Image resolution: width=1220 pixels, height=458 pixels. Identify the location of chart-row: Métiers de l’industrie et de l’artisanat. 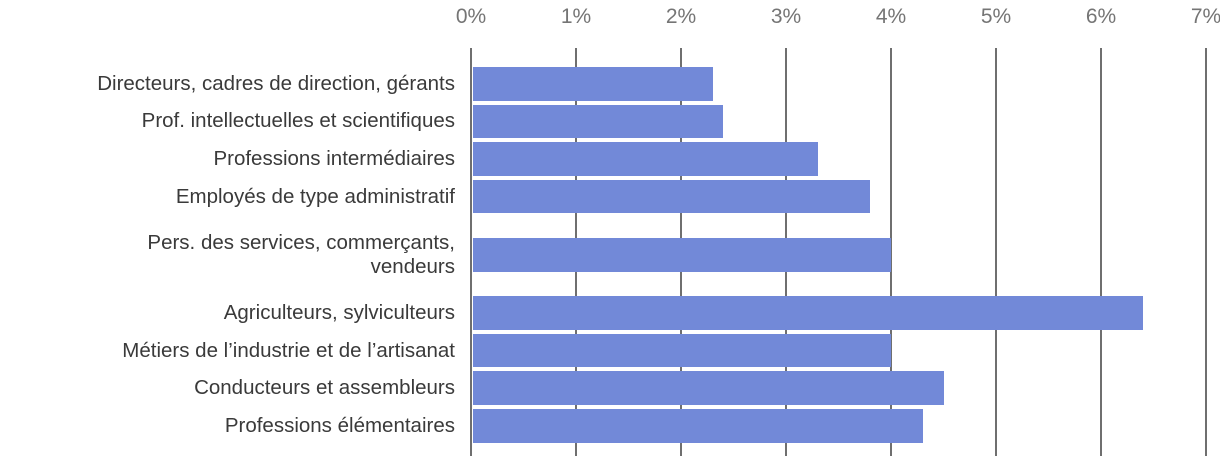
(610, 350).